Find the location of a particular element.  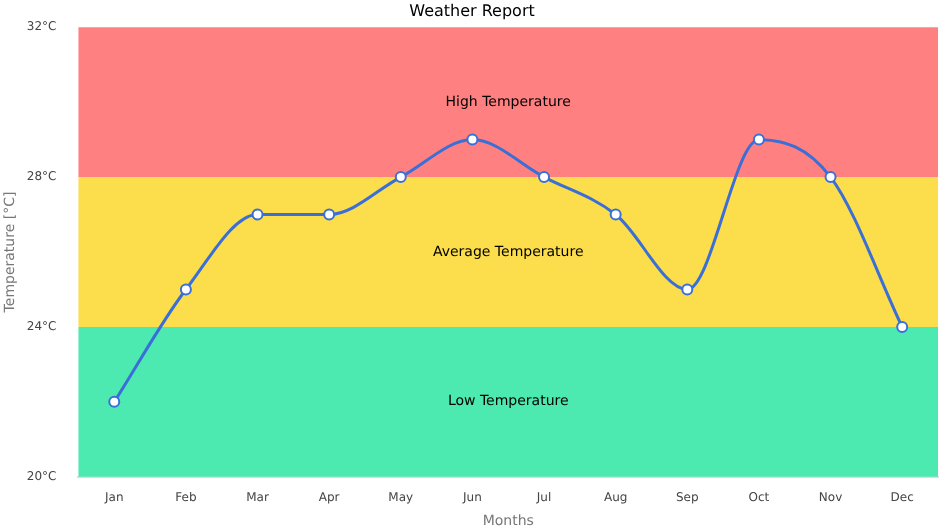

chart-title: Weather Report is located at coordinates (472, 10).